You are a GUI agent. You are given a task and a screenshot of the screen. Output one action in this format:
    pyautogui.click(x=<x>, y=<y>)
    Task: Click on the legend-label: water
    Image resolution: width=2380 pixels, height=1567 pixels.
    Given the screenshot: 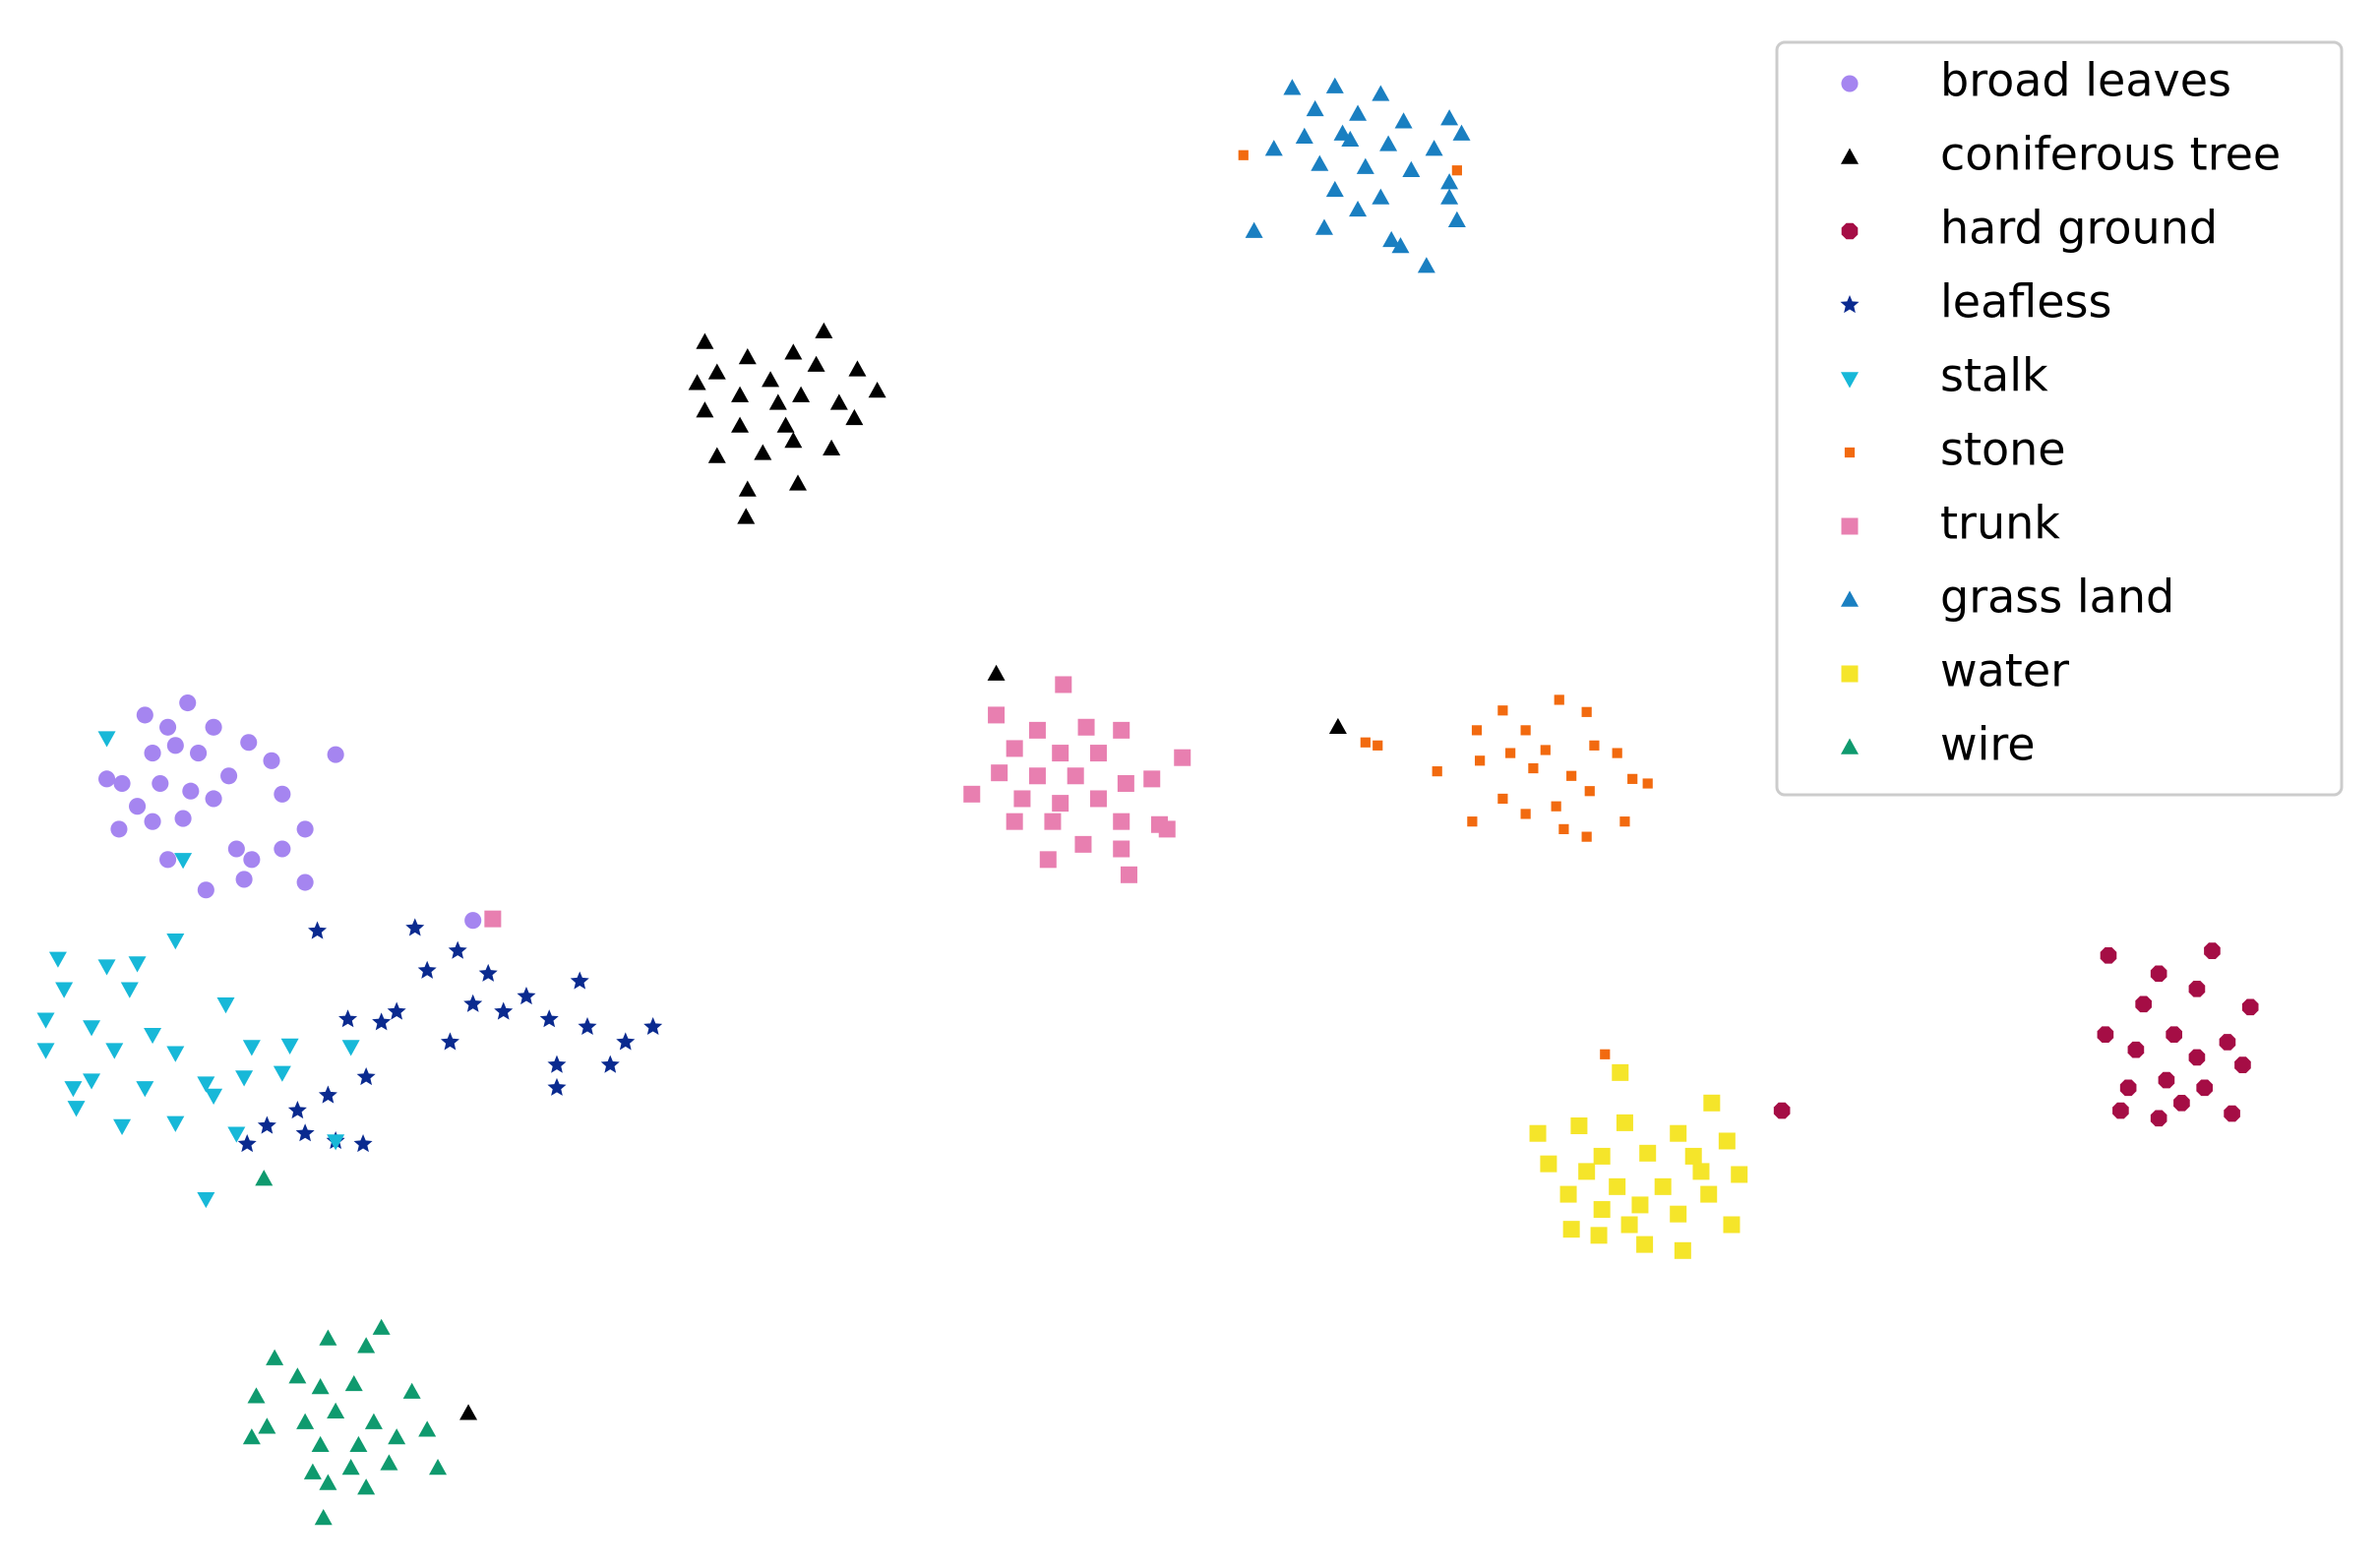 What is the action you would take?
    pyautogui.click(x=2004, y=670)
    